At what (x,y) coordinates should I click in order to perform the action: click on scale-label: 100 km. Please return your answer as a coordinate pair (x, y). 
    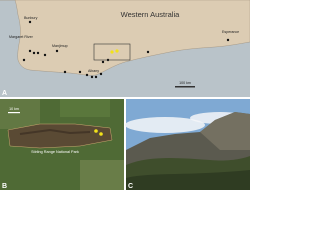
    Looking at the image, I should click on (185, 83).